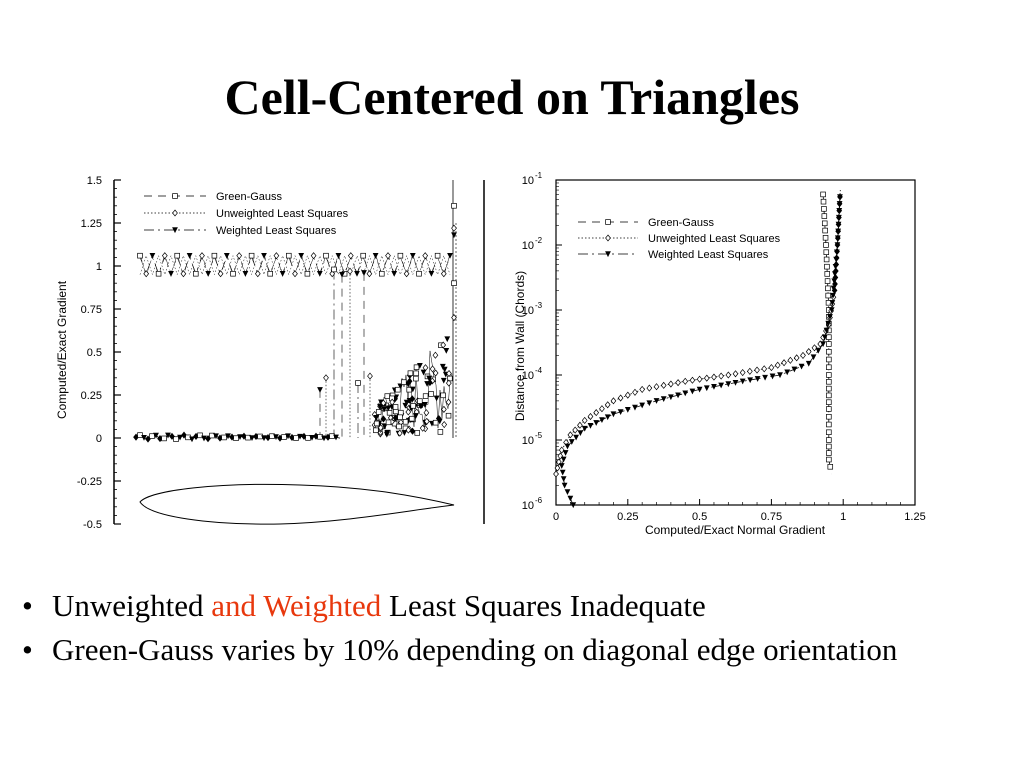 This screenshot has height=768, width=1024. I want to click on left-chart-series, so click(295, 311).